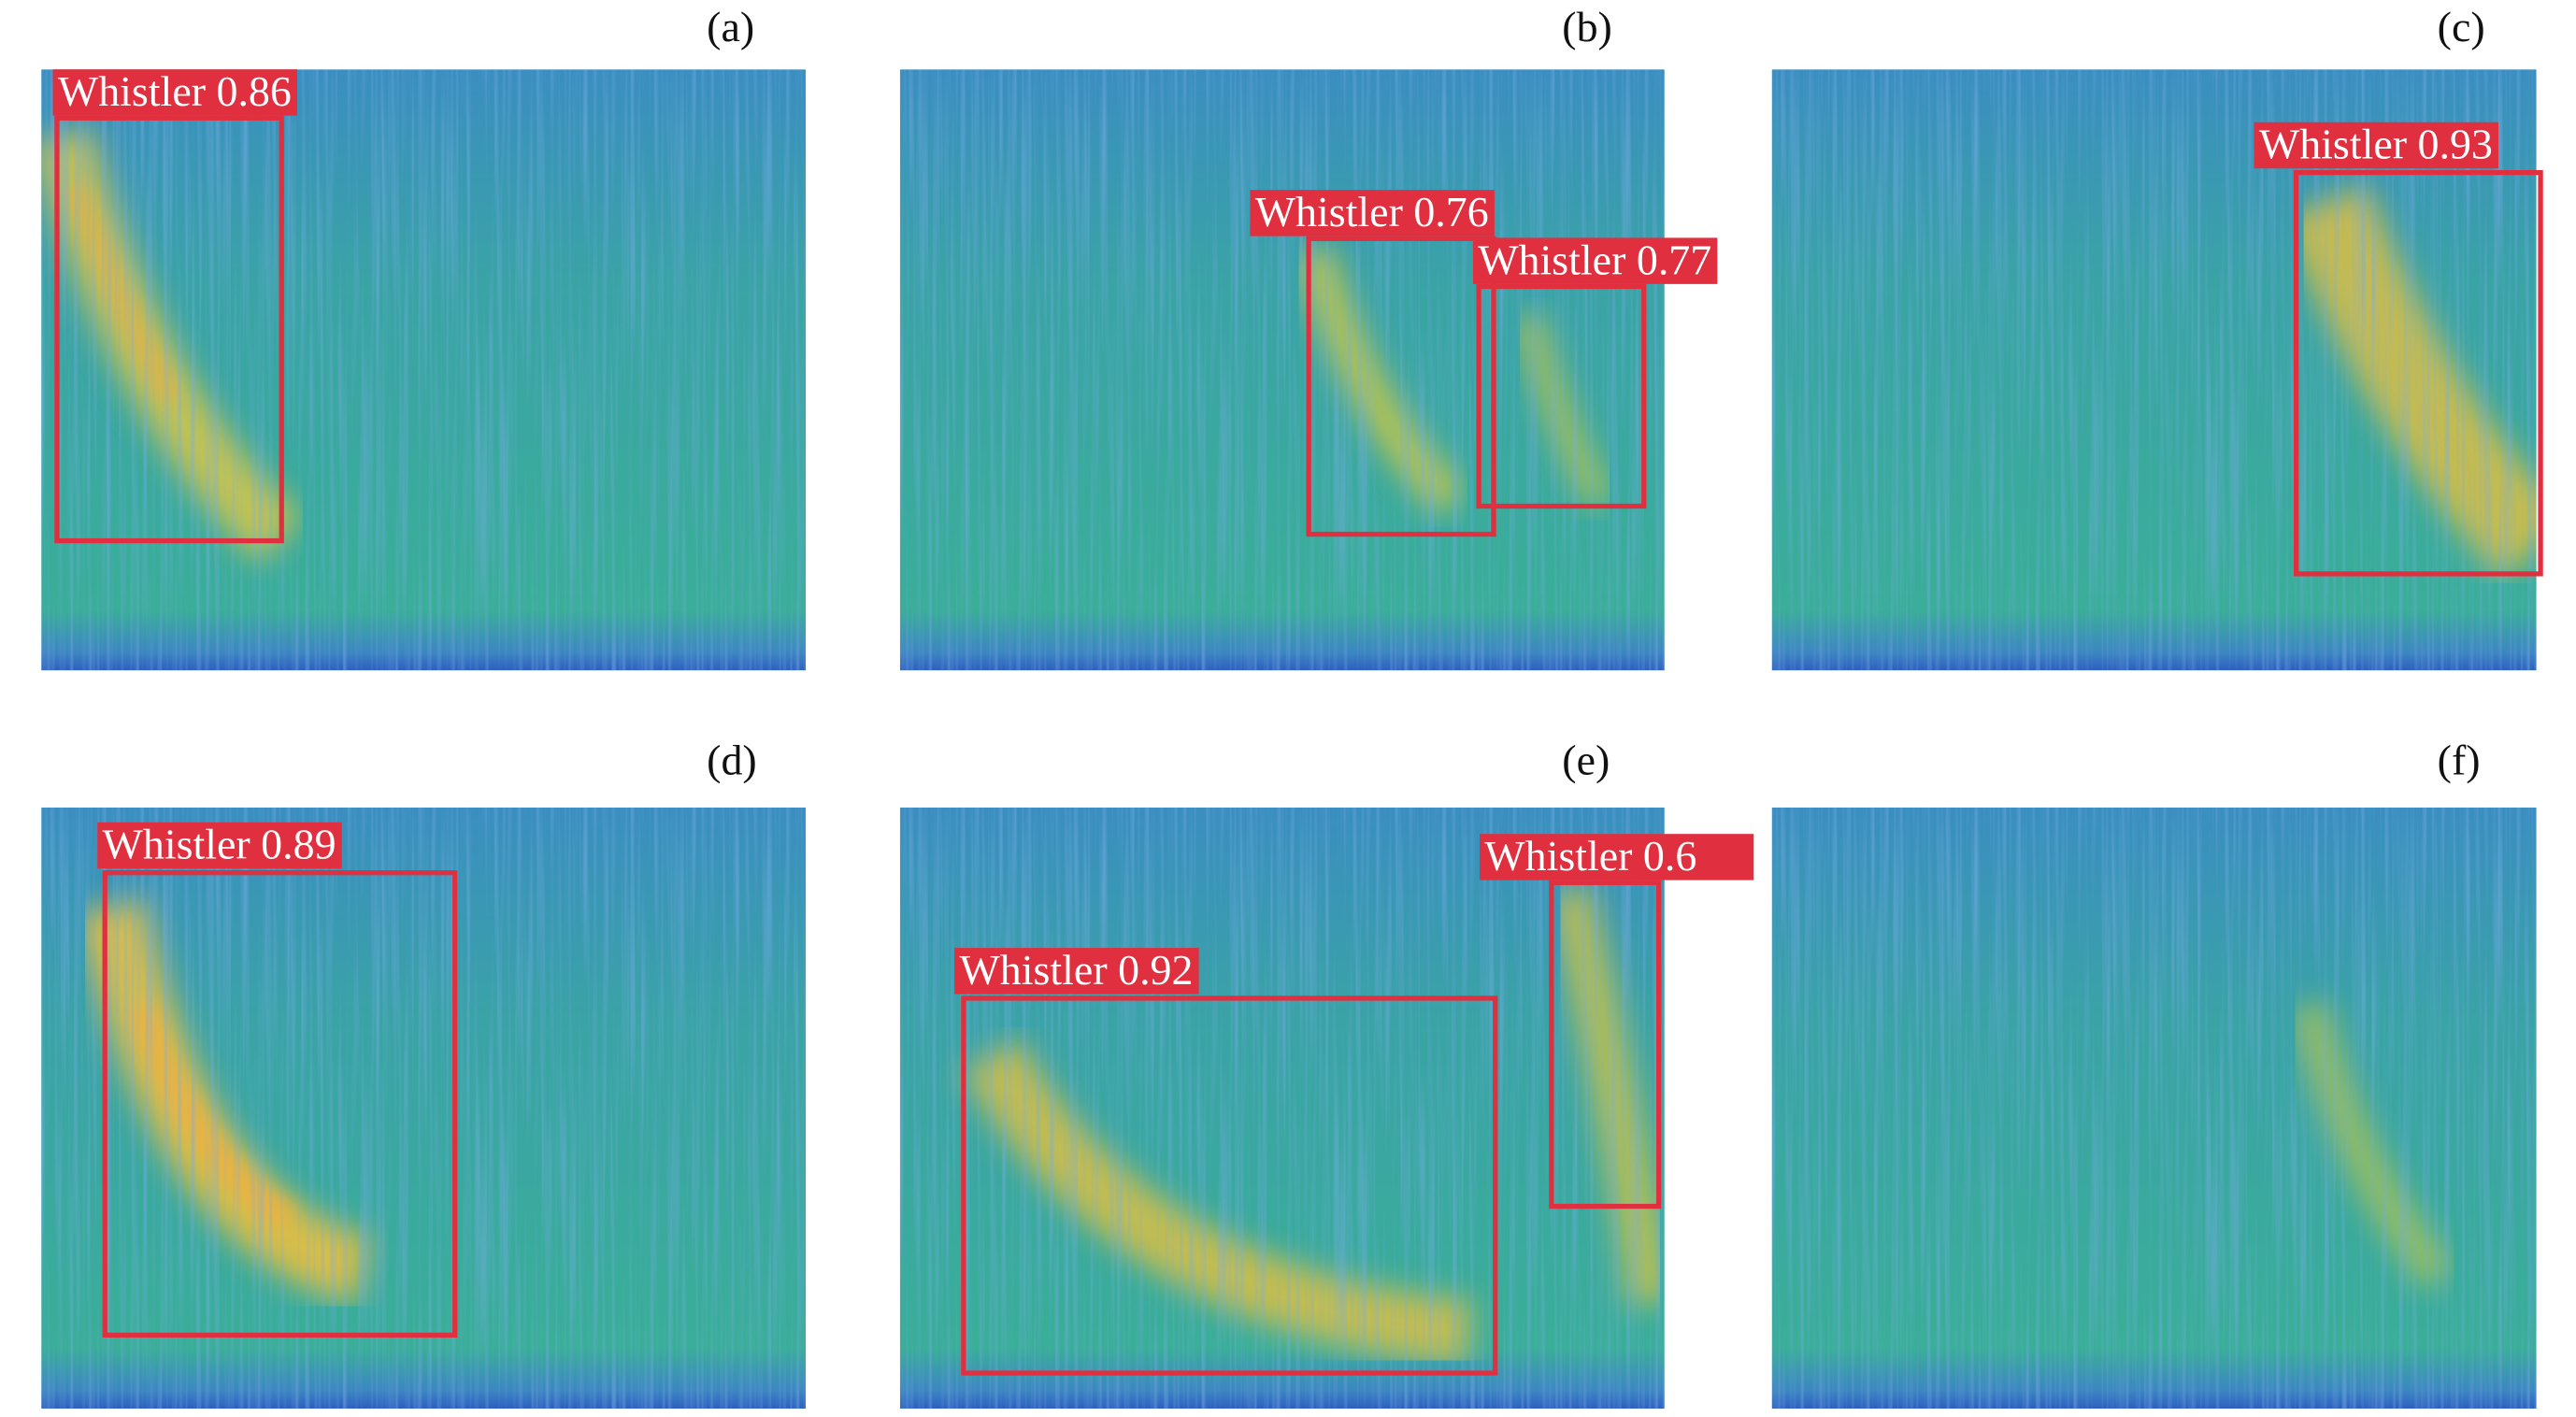 This screenshot has height=1417, width=2576. I want to click on detection-label-e1: Whistler 0.92, so click(1076, 971).